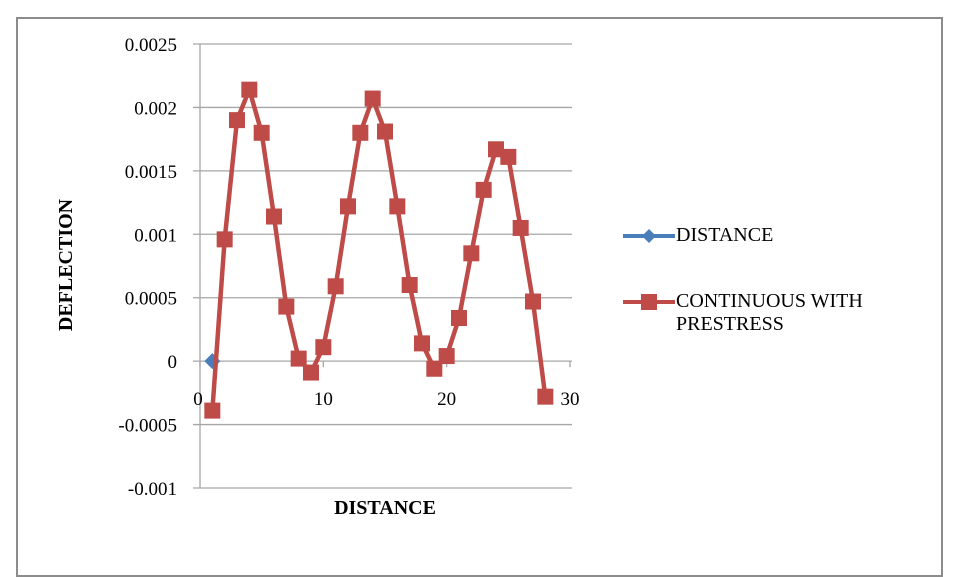 The height and width of the screenshot is (577, 961). Describe the element at coordinates (725, 235) in the screenshot. I see `legend-label-distance: DISTANCE` at that location.